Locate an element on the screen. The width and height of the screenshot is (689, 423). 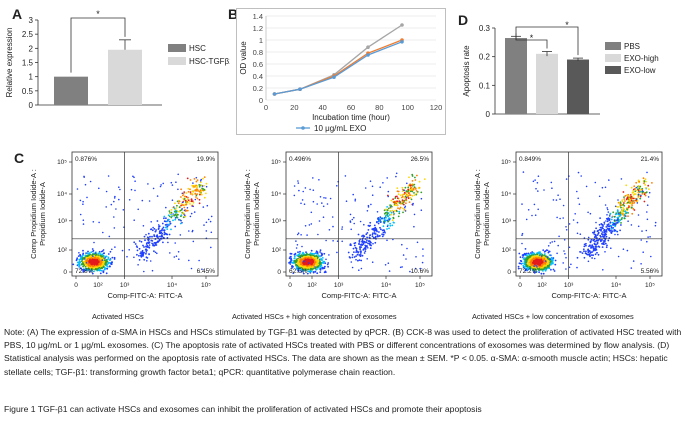
panel-label-a: A is located at coordinates (17, 14).